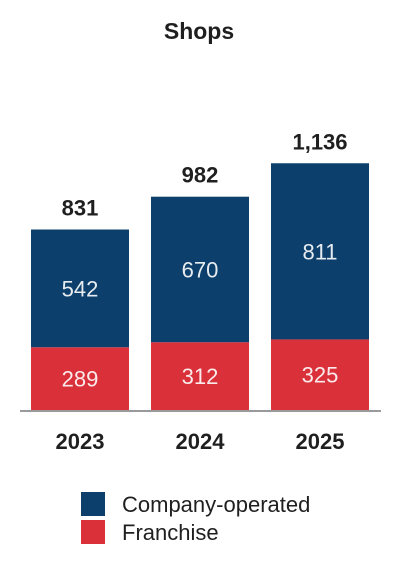 Image resolution: width=400 pixels, height=576 pixels. I want to click on data-label-company-operated-2024: 670, so click(200, 269).